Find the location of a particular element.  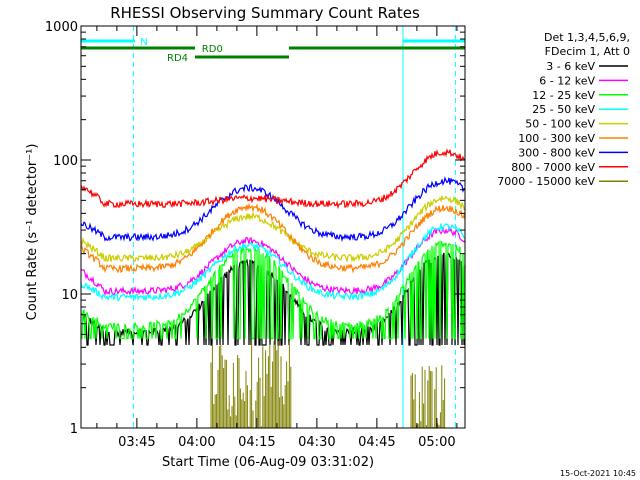

series-50-100kev is located at coordinates (273, 229).